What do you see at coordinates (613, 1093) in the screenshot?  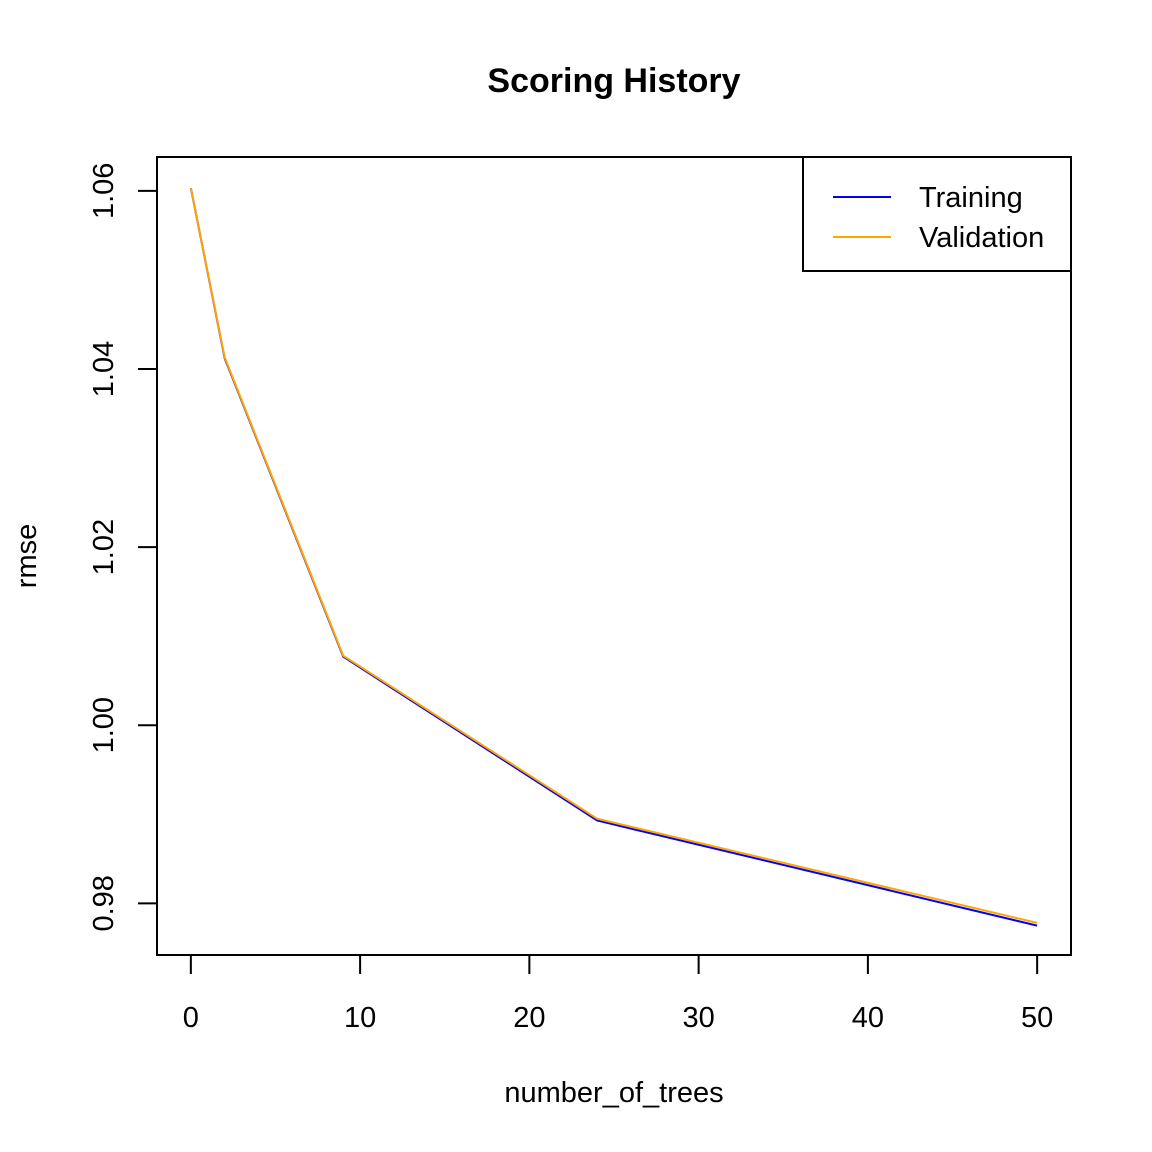 I see `x-axis-label: number_of_trees` at bounding box center [613, 1093].